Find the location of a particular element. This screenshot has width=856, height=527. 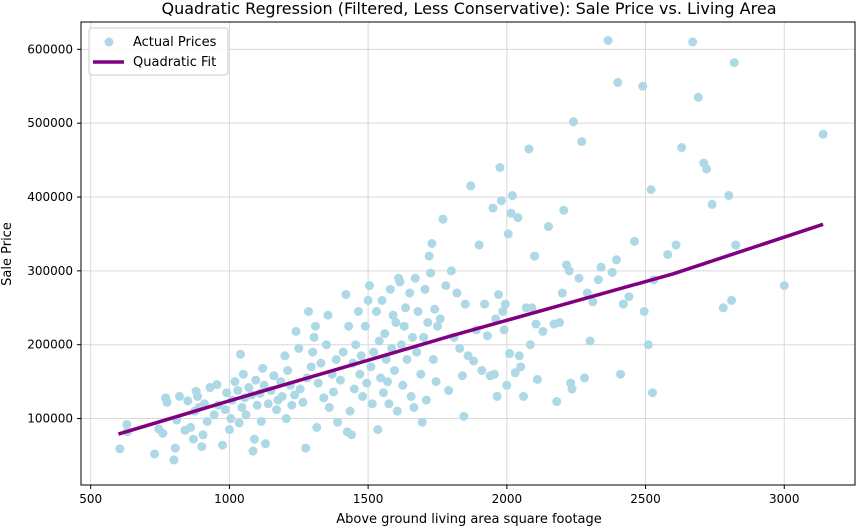

y-tick-label: 500000 is located at coordinates (50, 123).